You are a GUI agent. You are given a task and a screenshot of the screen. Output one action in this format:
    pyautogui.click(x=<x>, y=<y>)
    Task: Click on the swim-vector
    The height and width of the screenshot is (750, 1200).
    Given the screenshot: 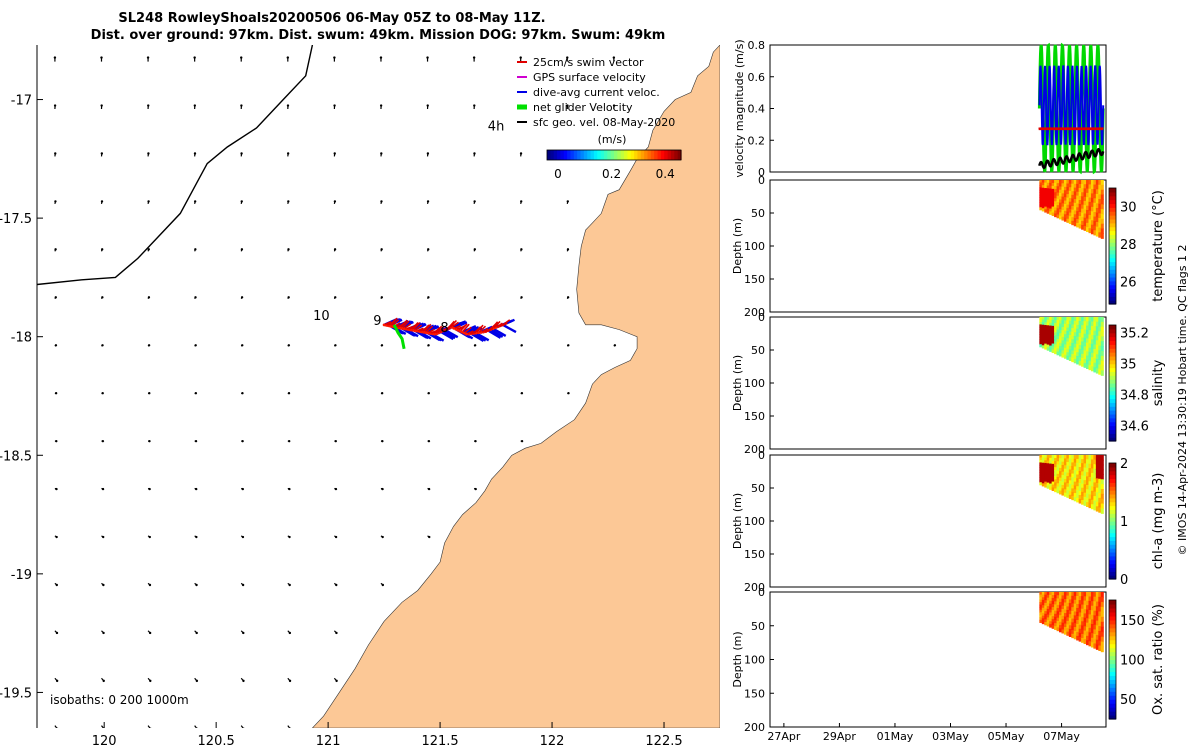 What is the action you would take?
    pyautogui.click(x=482, y=329)
    